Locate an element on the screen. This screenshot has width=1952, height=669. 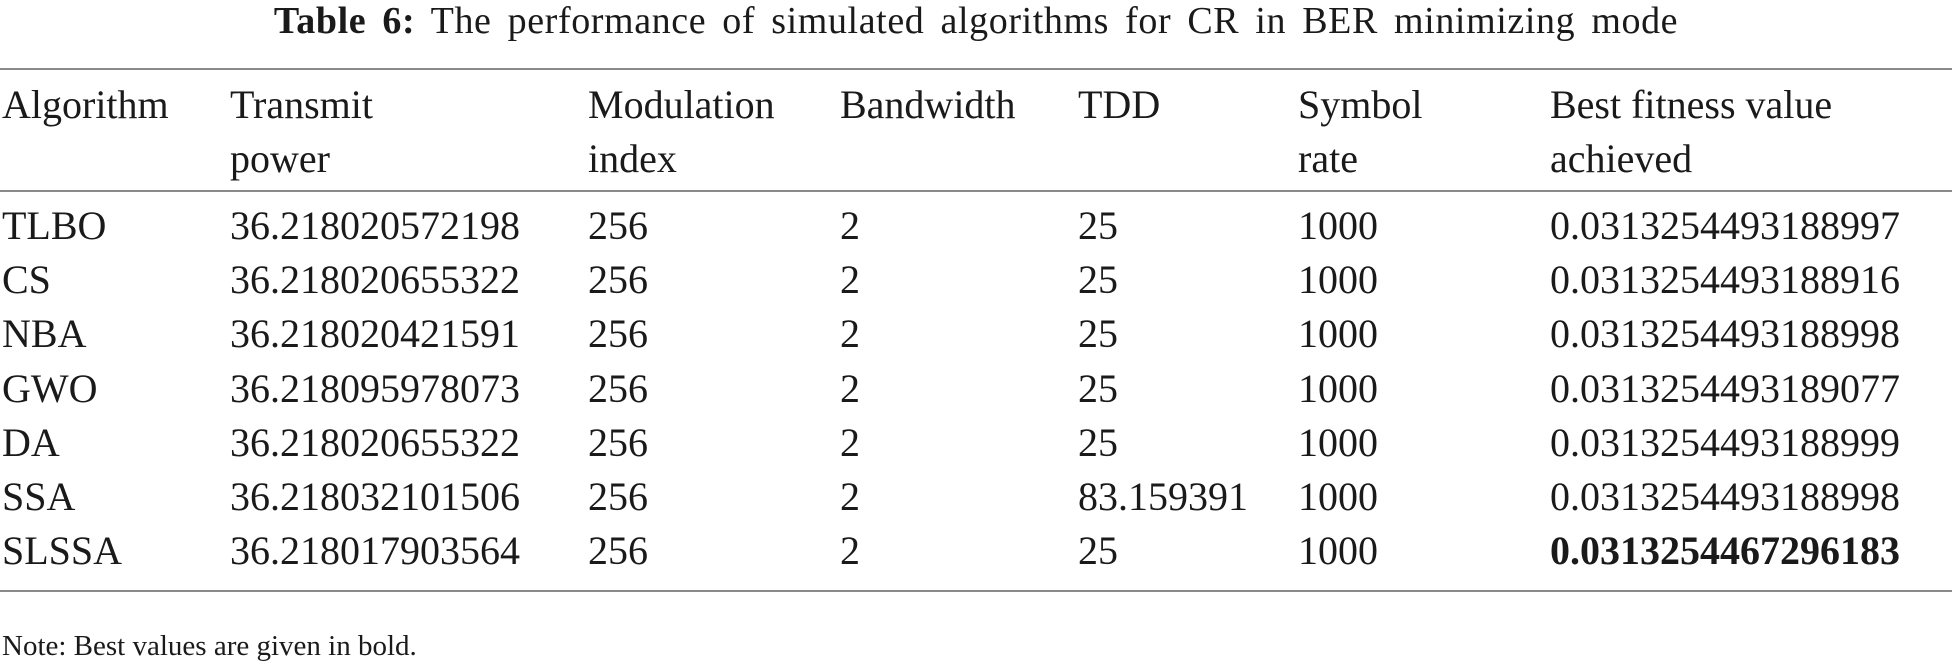
table-bottom-rule is located at coordinates (976, 591).